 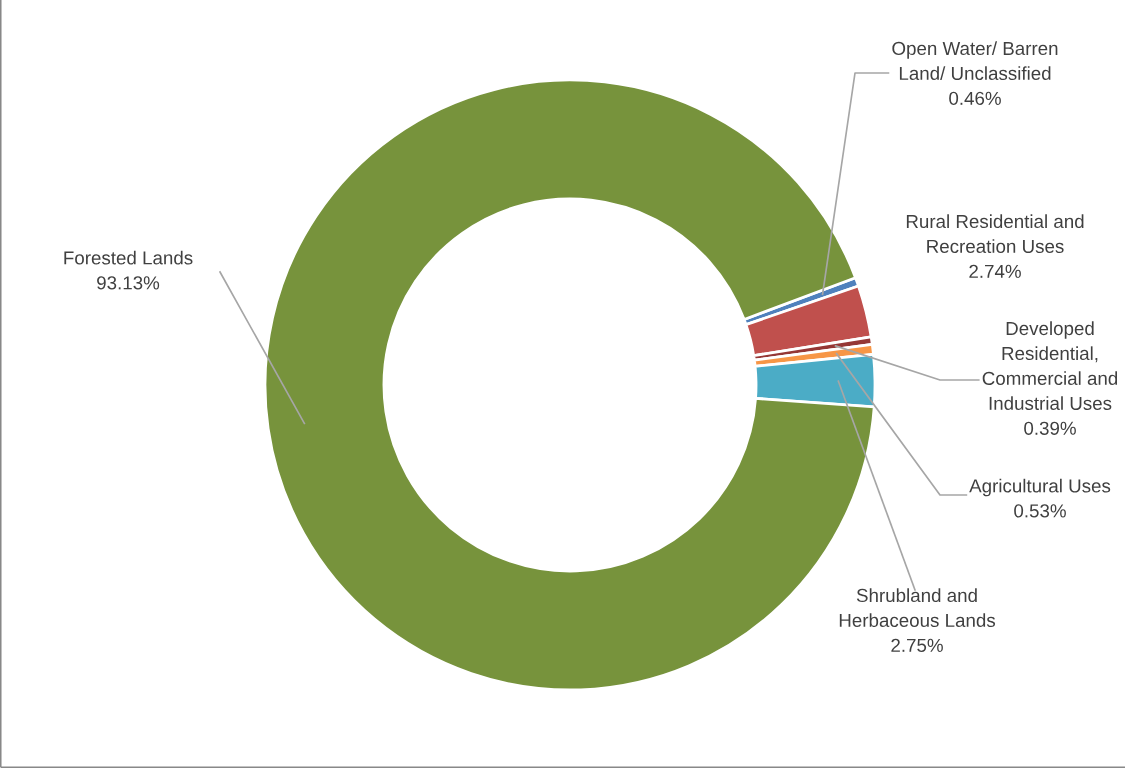 I want to click on slice-label: Forested Lands, so click(x=128, y=257).